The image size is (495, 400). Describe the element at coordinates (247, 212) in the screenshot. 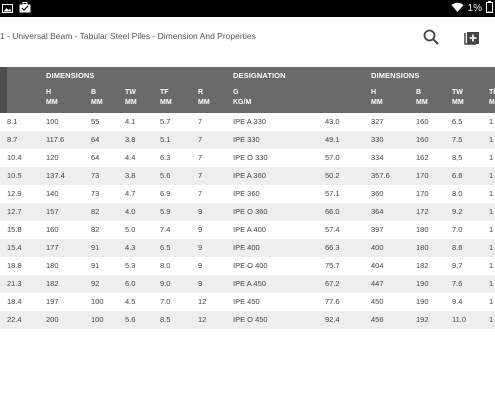

I see `table-row: 12.7 157 82 4.0 5.9 9 IPE O 360 66.0 364 172 9.2 1` at that location.